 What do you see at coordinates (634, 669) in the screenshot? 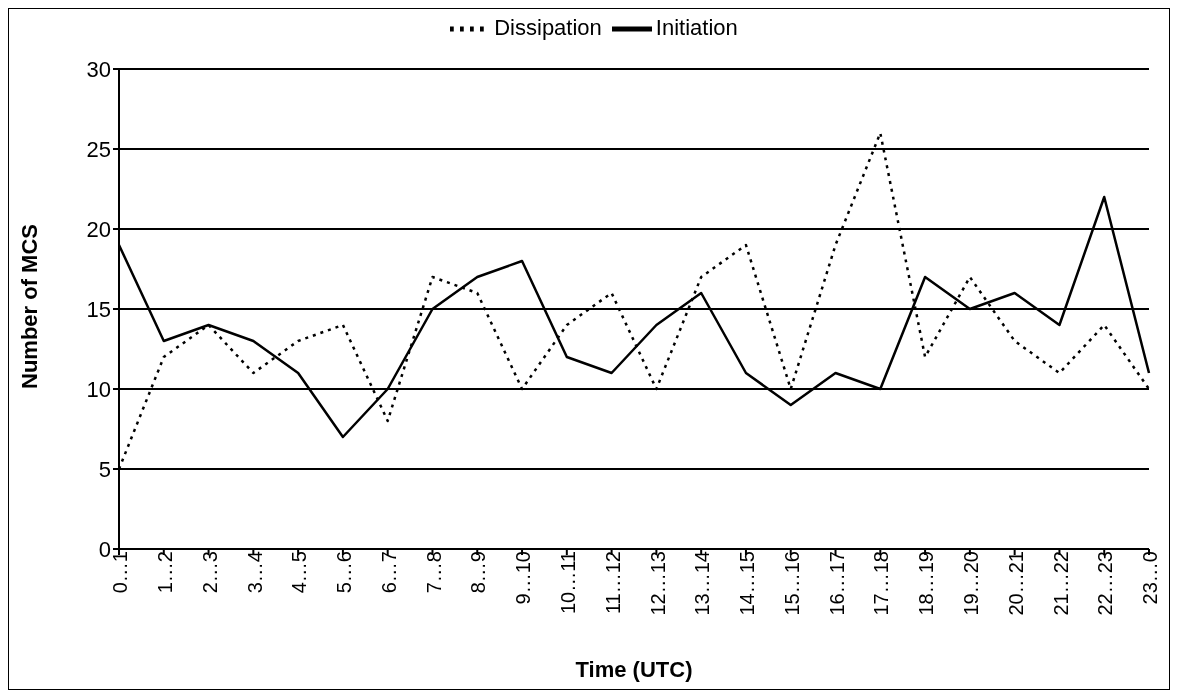
I see `x-axis-title: Time (UTC)` at bounding box center [634, 669].